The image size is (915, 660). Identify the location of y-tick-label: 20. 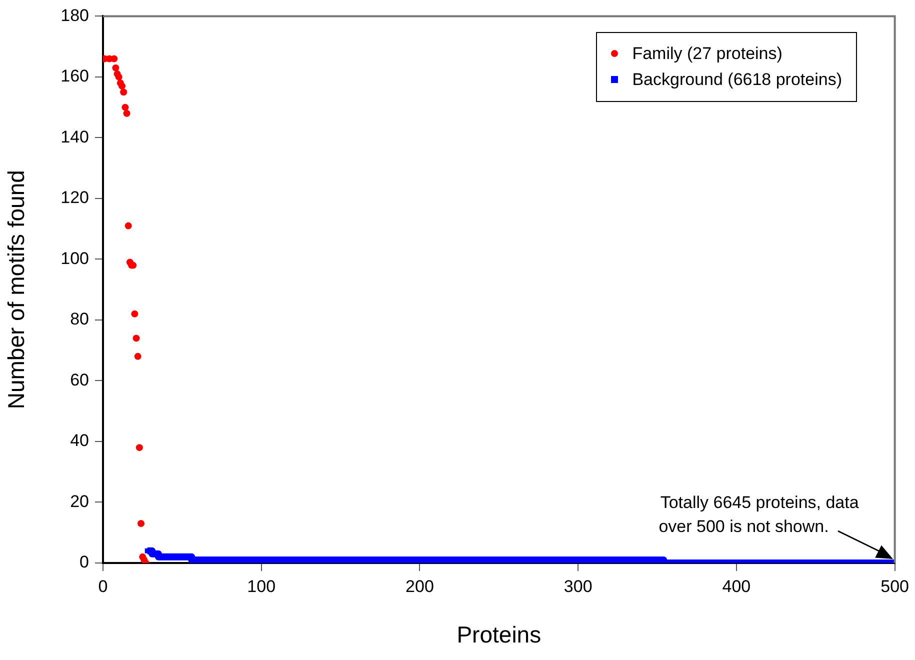
(79, 501).